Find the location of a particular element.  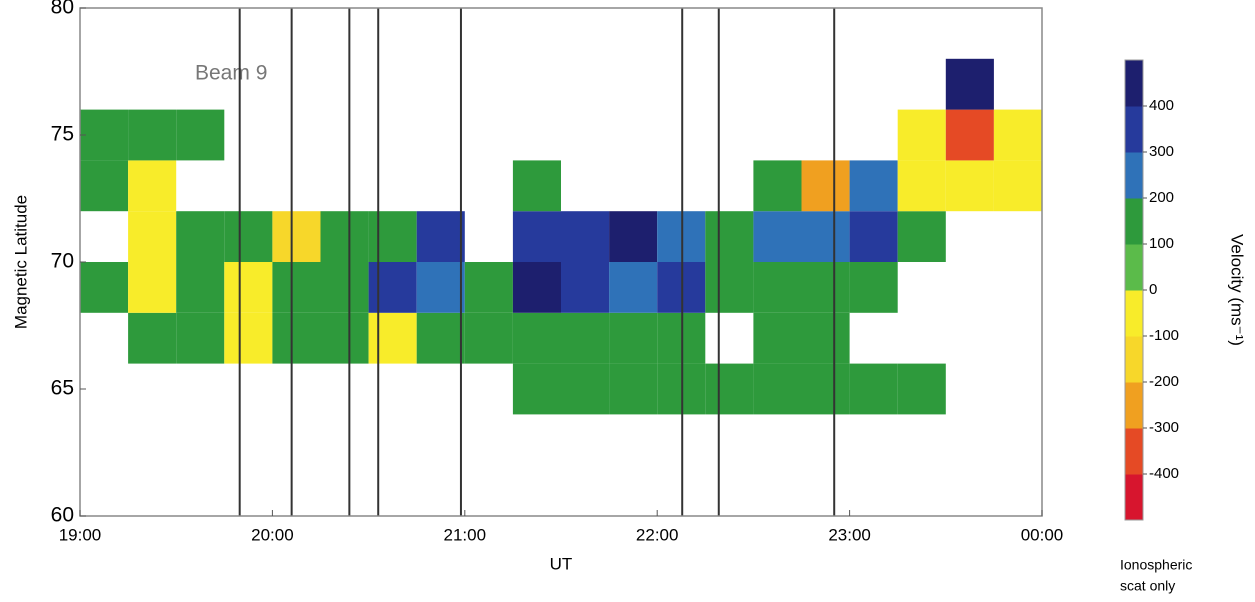

colorbar-tick-label: 400 is located at coordinates (1161, 105).